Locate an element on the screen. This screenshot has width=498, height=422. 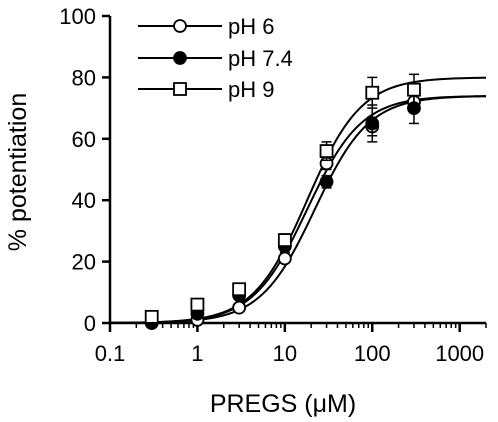
x-tick-label: 10 is located at coordinates (285, 353).